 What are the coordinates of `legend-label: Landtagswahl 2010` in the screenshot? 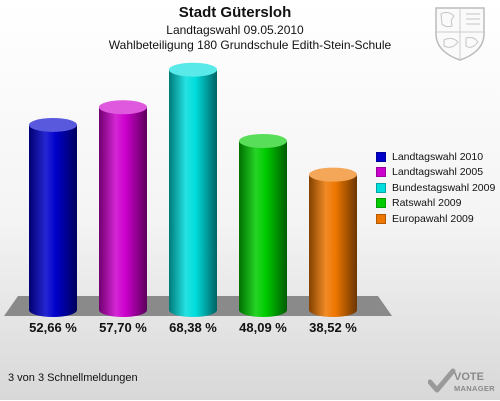 It's located at (438, 156).